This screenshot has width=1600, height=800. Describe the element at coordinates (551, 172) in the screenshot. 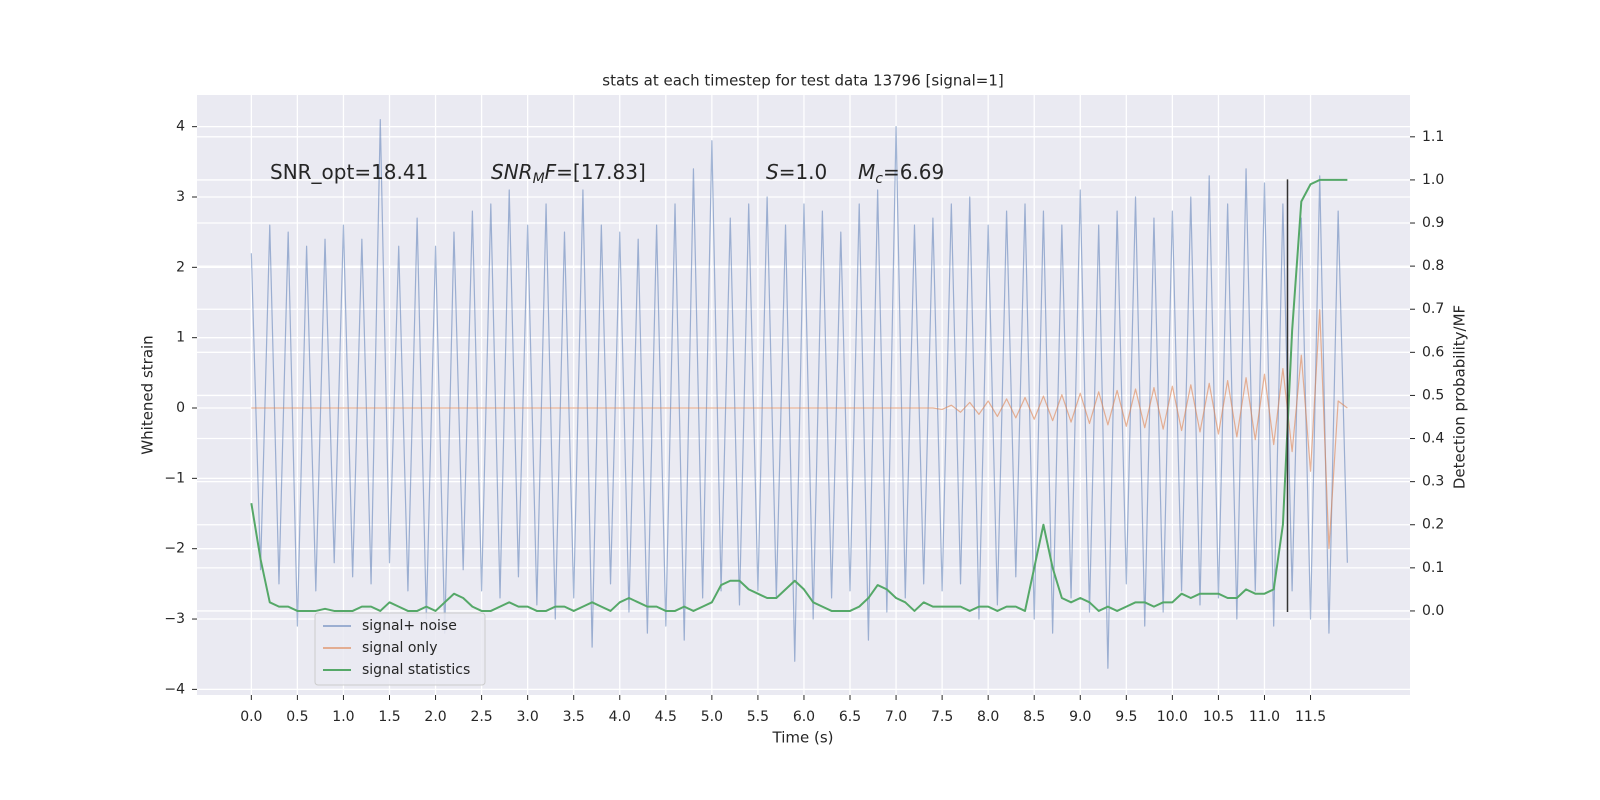

I see `annotation-part: F` at that location.